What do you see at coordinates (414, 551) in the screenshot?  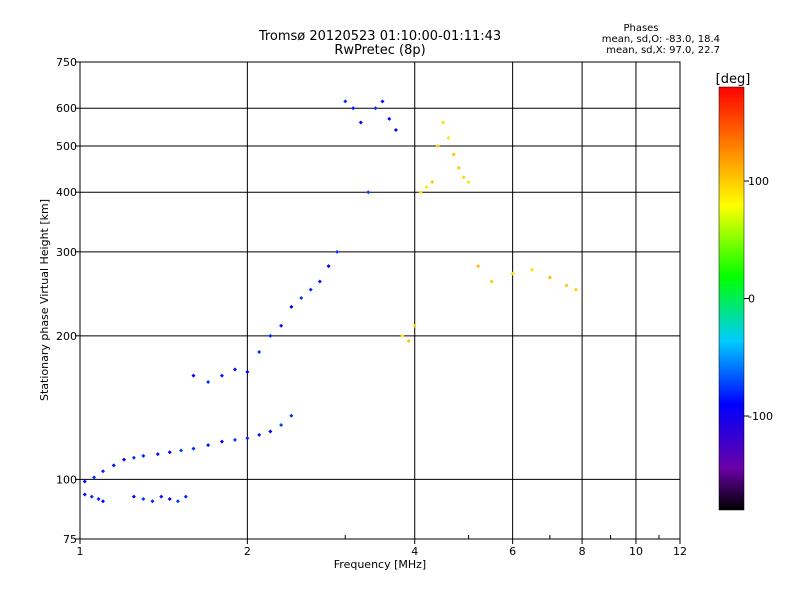 I see `x-tick-label: 4` at bounding box center [414, 551].